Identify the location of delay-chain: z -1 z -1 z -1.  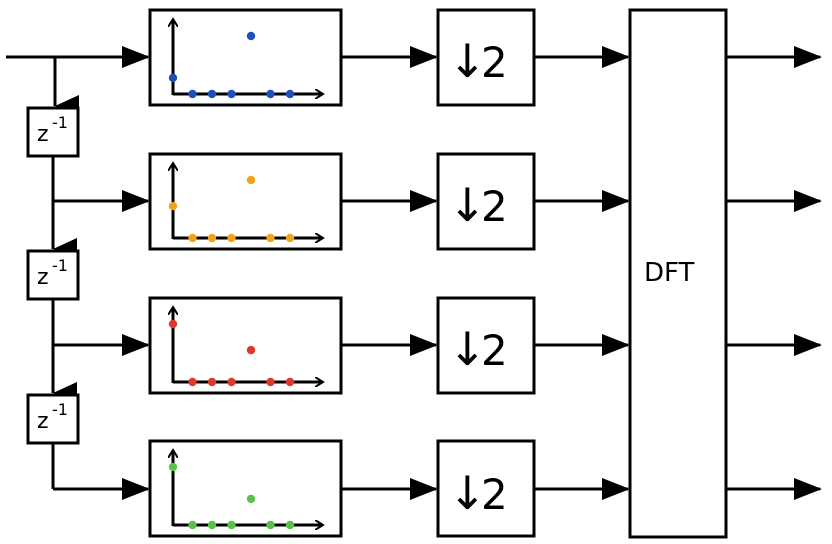
(88, 278).